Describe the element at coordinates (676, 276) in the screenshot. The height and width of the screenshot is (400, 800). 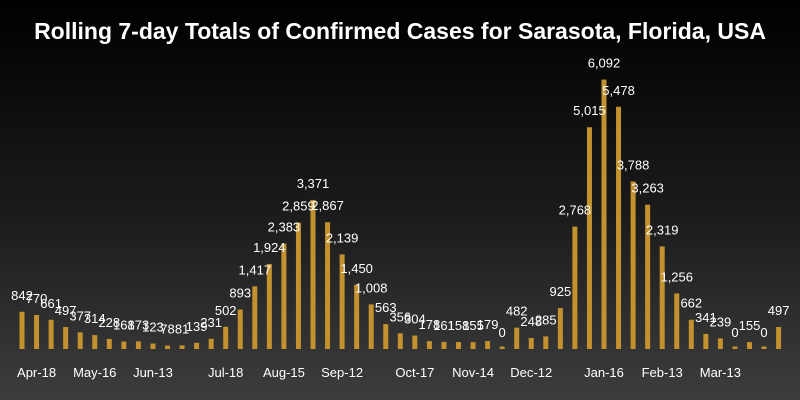
I see `data-label: 1,256` at that location.